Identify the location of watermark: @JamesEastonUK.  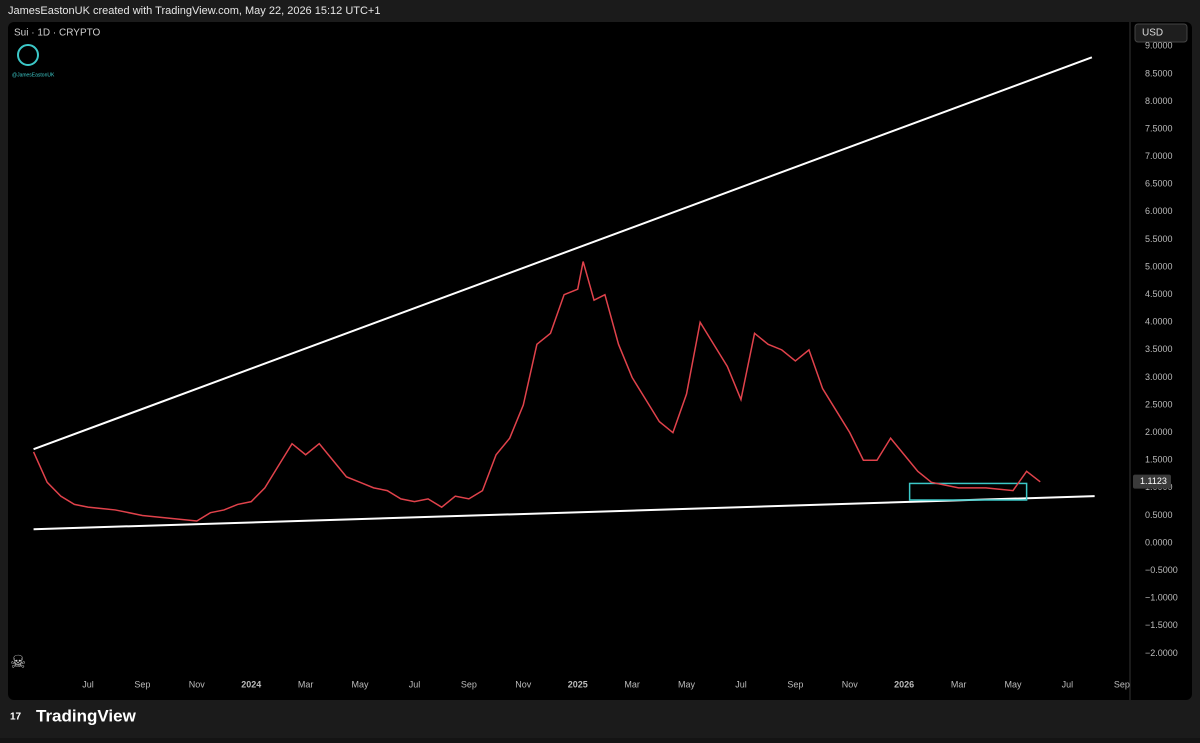
(33, 75).